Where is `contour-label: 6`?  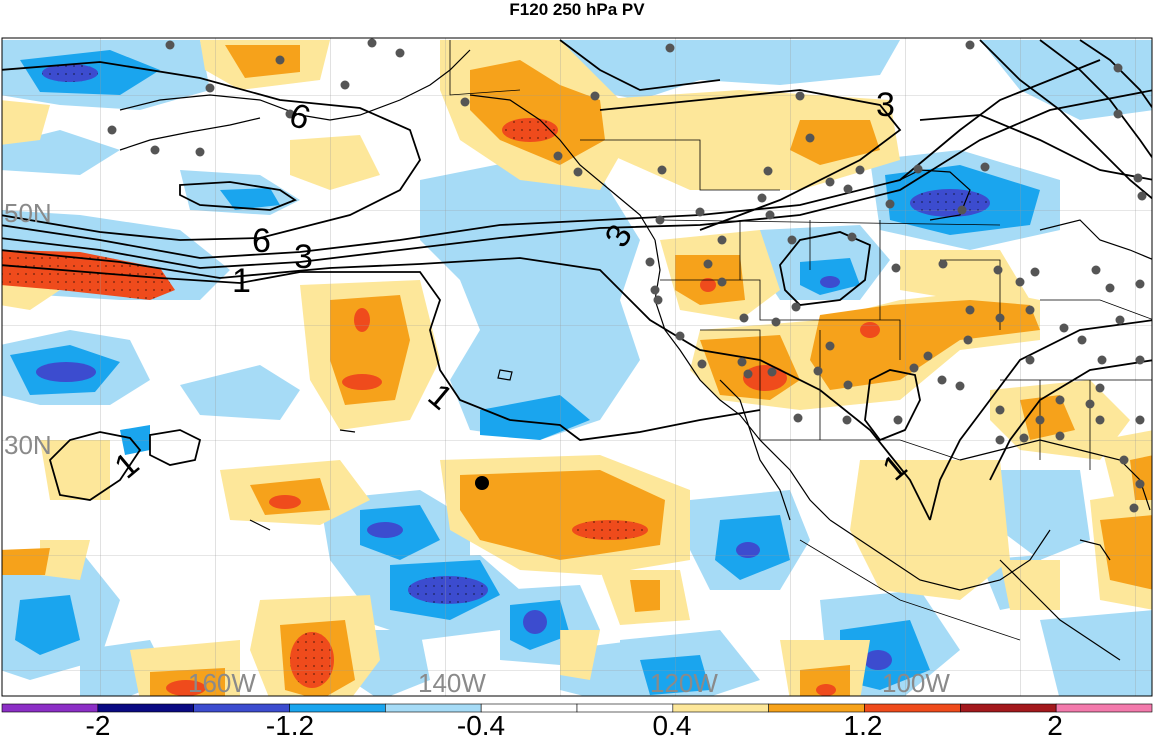
contour-label: 6 is located at coordinates (261, 241).